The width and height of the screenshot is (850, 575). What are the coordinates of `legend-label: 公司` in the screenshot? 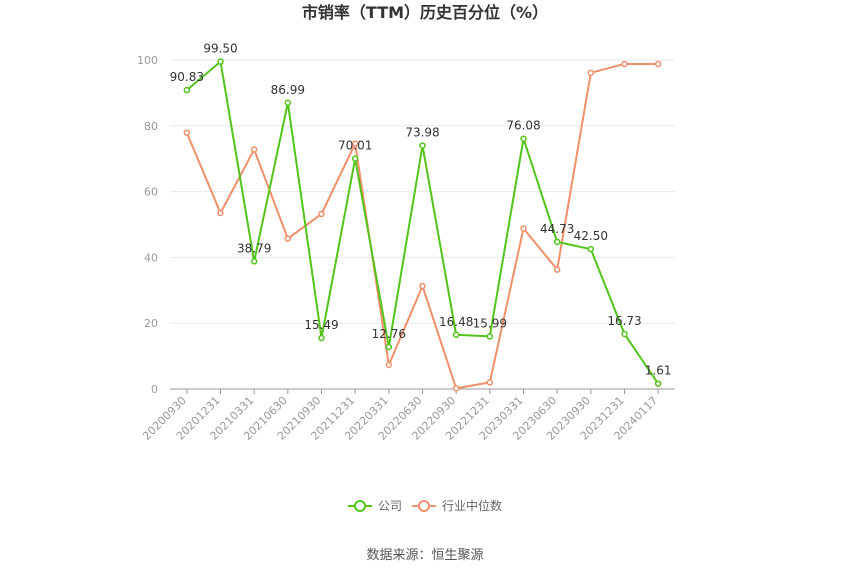 It's located at (390, 506).